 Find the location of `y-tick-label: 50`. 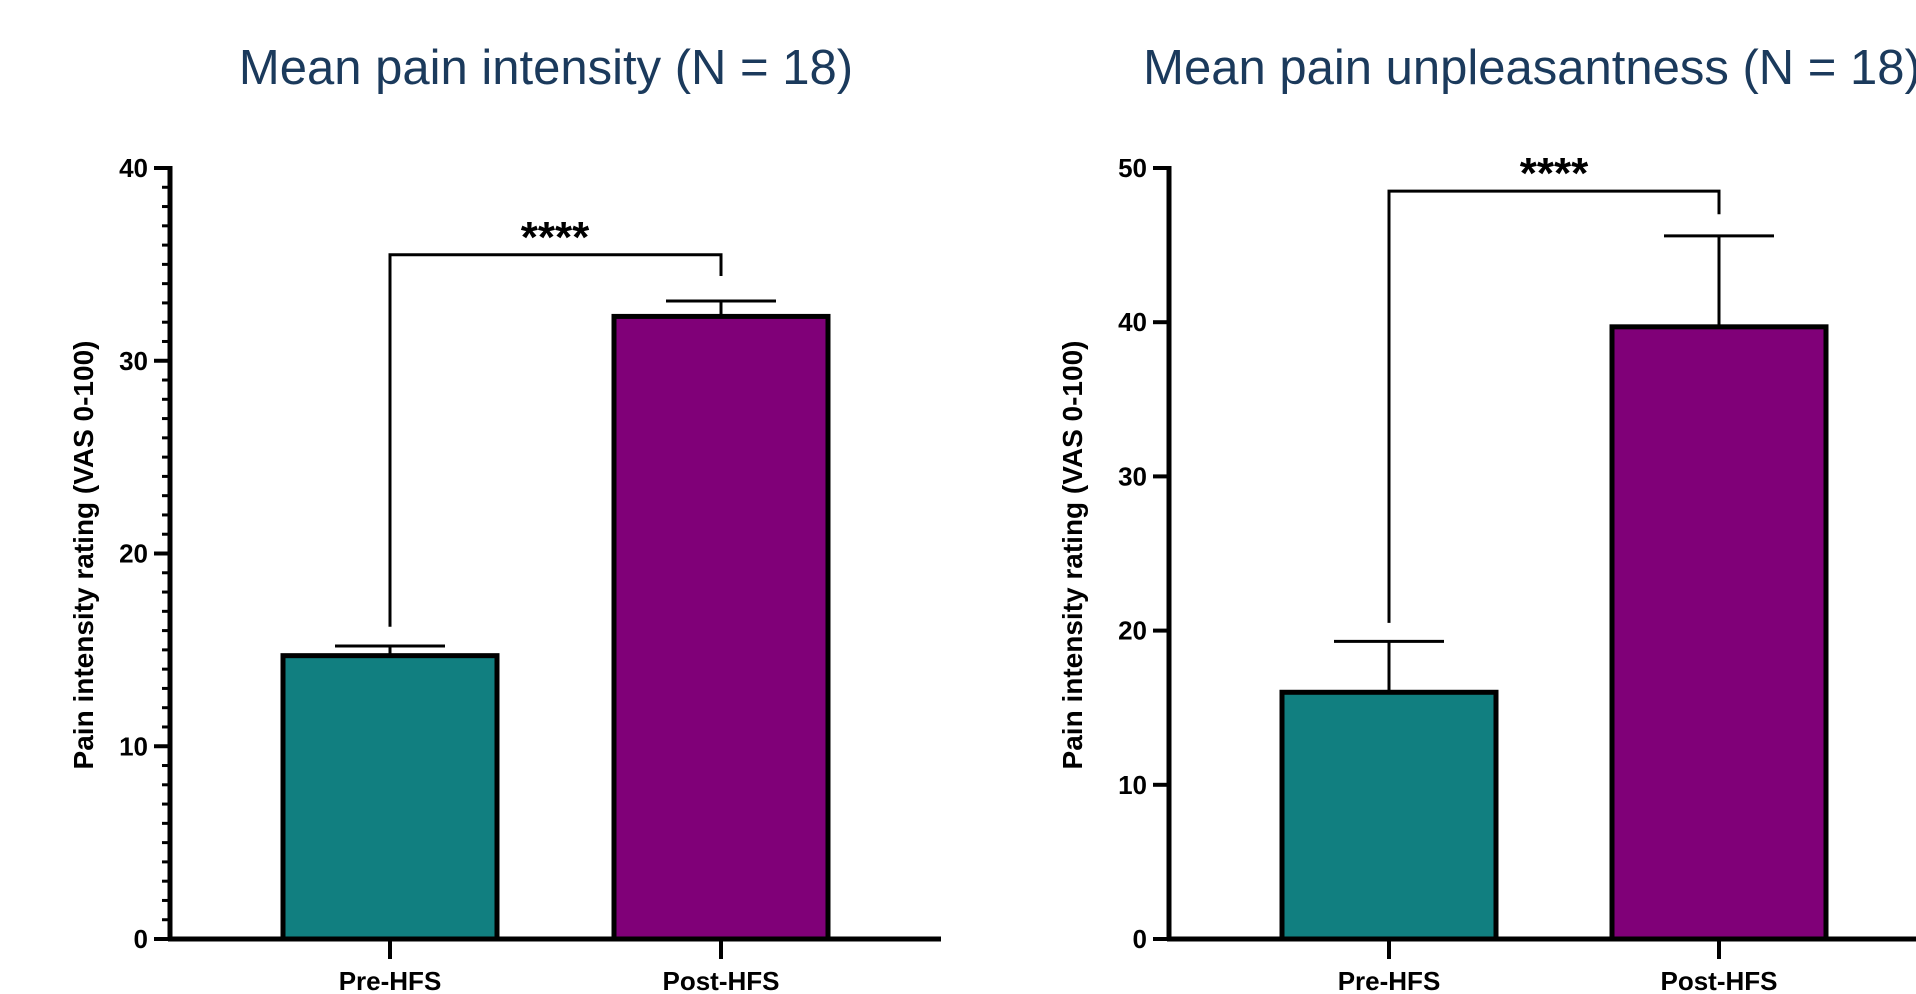

y-tick-label: 50 is located at coordinates (1132, 168).